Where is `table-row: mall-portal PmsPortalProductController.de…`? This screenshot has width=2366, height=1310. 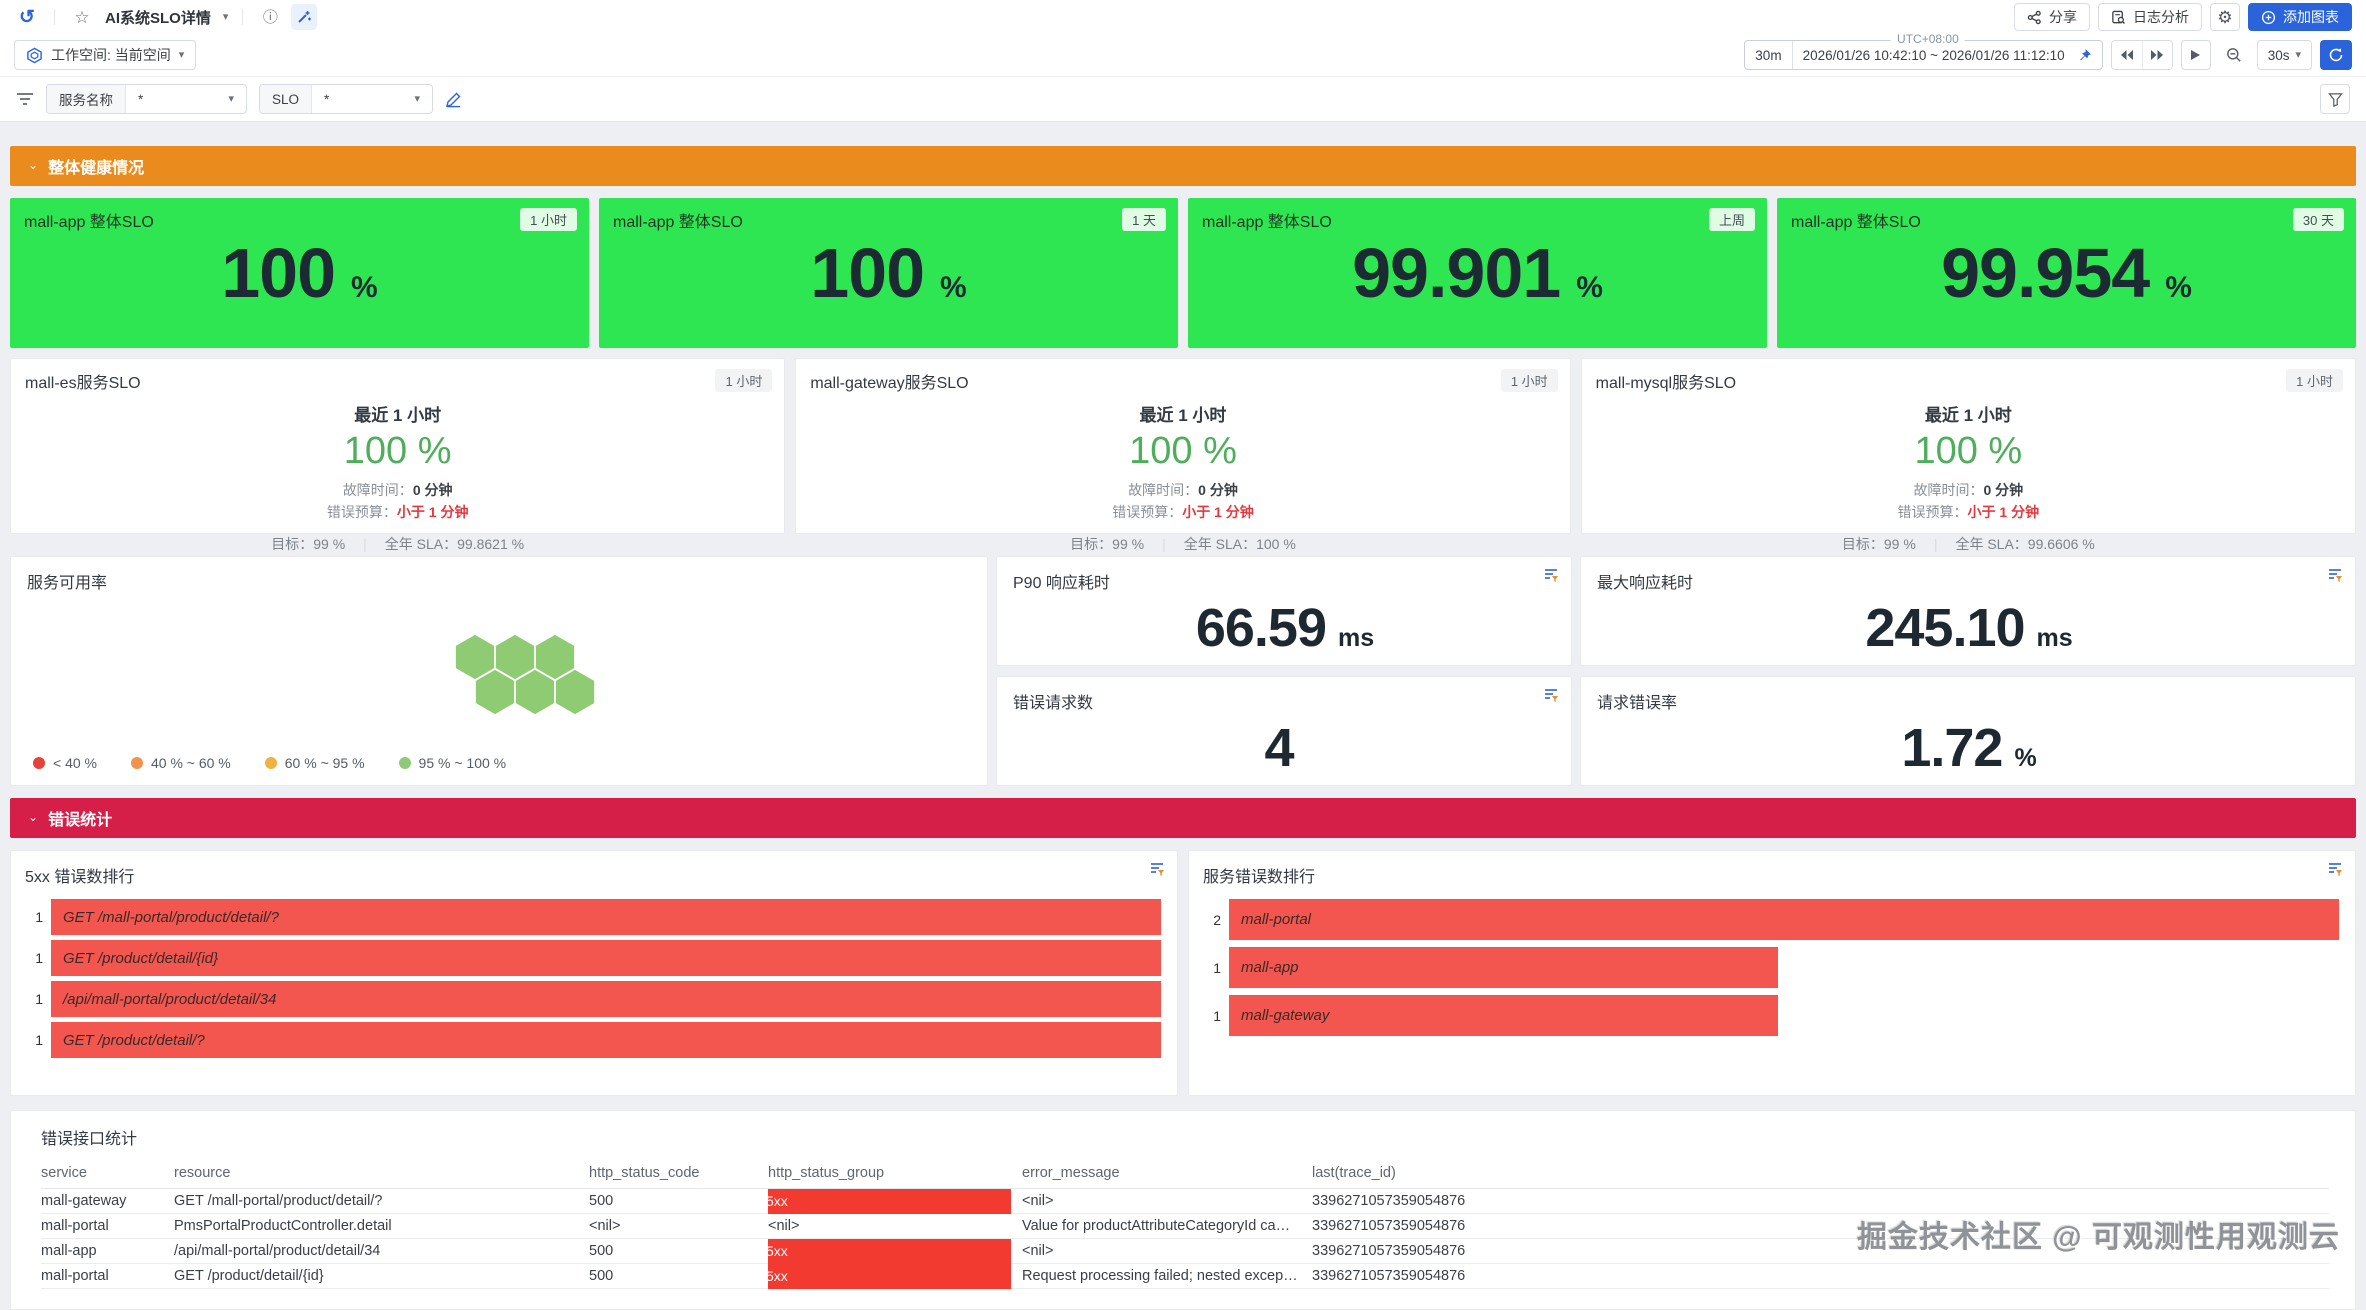
table-row: mall-portal PmsPortalProductController.de… is located at coordinates (1185, 1226).